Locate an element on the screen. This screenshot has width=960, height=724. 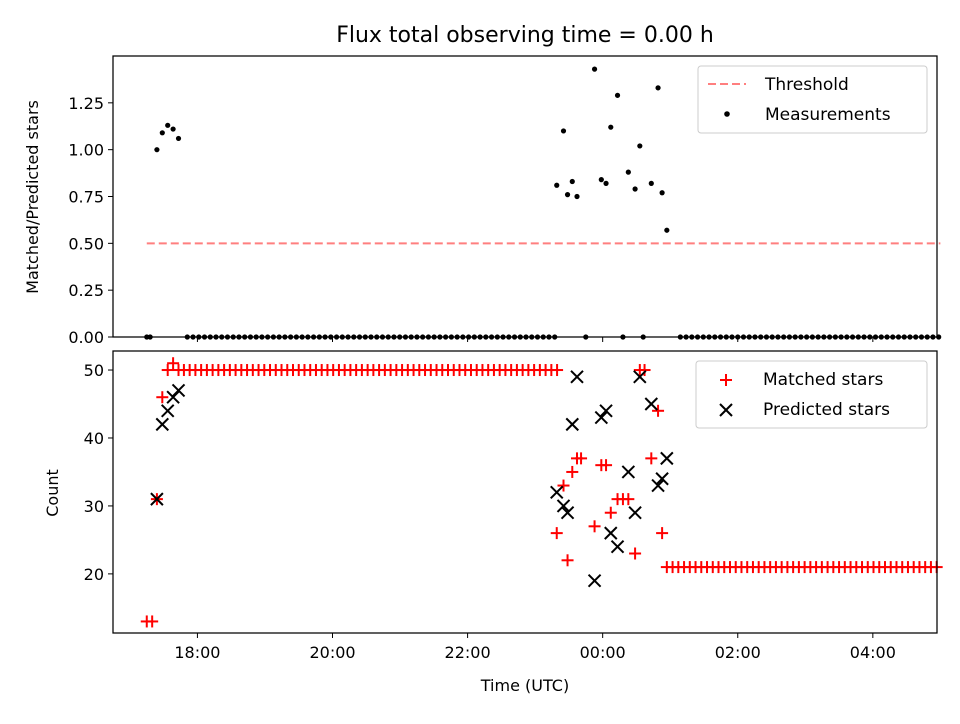
x-tick-label: 20:00 is located at coordinates (332, 652).